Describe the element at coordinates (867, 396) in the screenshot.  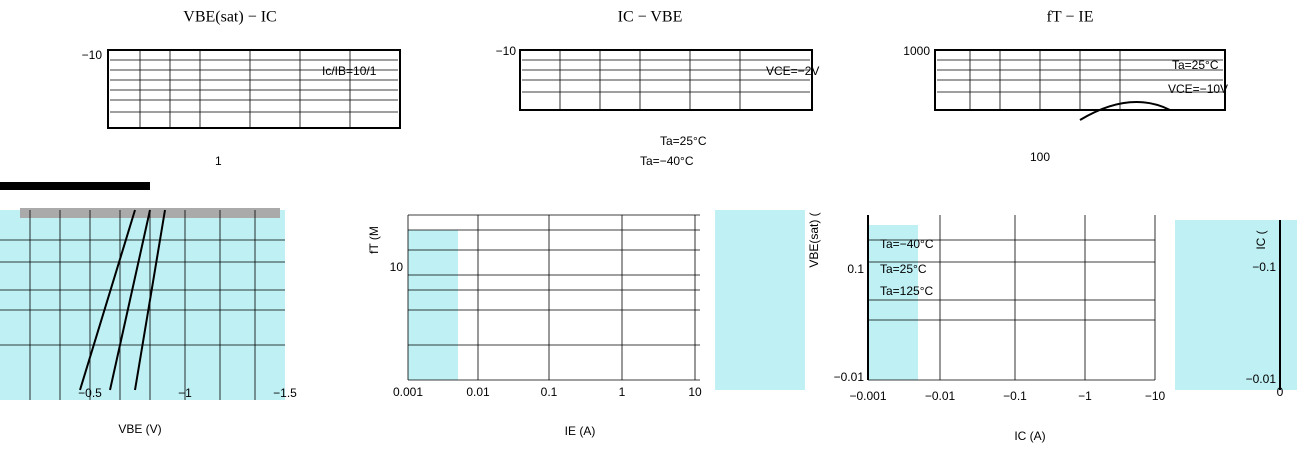
I see `tick: −0.001` at that location.